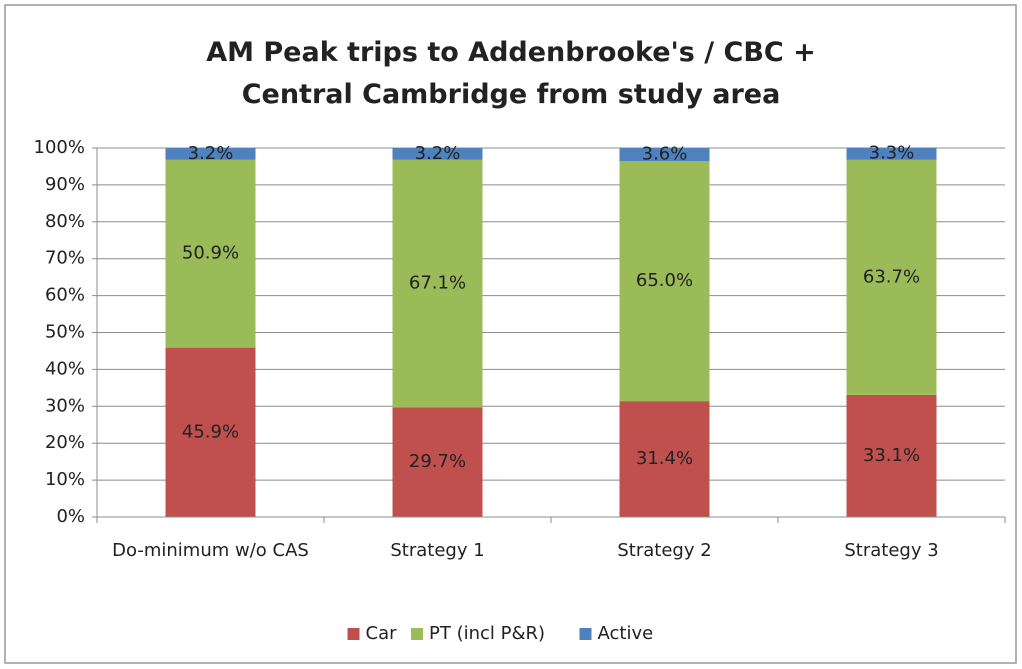 The height and width of the screenshot is (669, 1022). What do you see at coordinates (65, 479) in the screenshot?
I see `y-tick-label: 10%` at bounding box center [65, 479].